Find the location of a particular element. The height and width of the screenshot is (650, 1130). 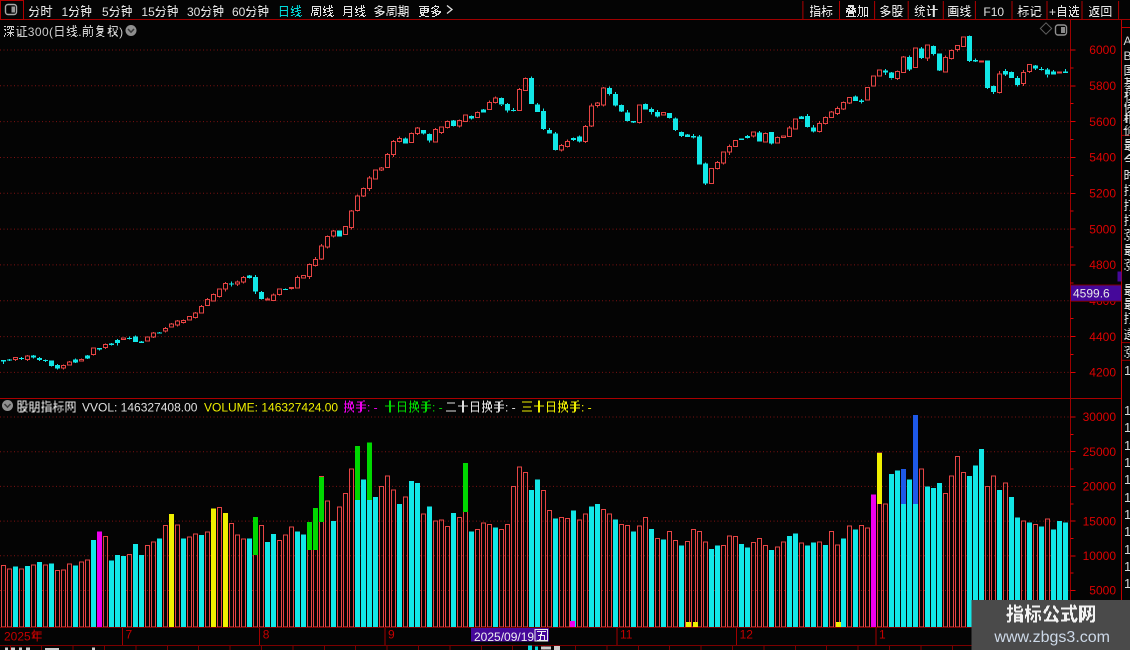

svg-text: 300( is located at coordinates (41, 32).